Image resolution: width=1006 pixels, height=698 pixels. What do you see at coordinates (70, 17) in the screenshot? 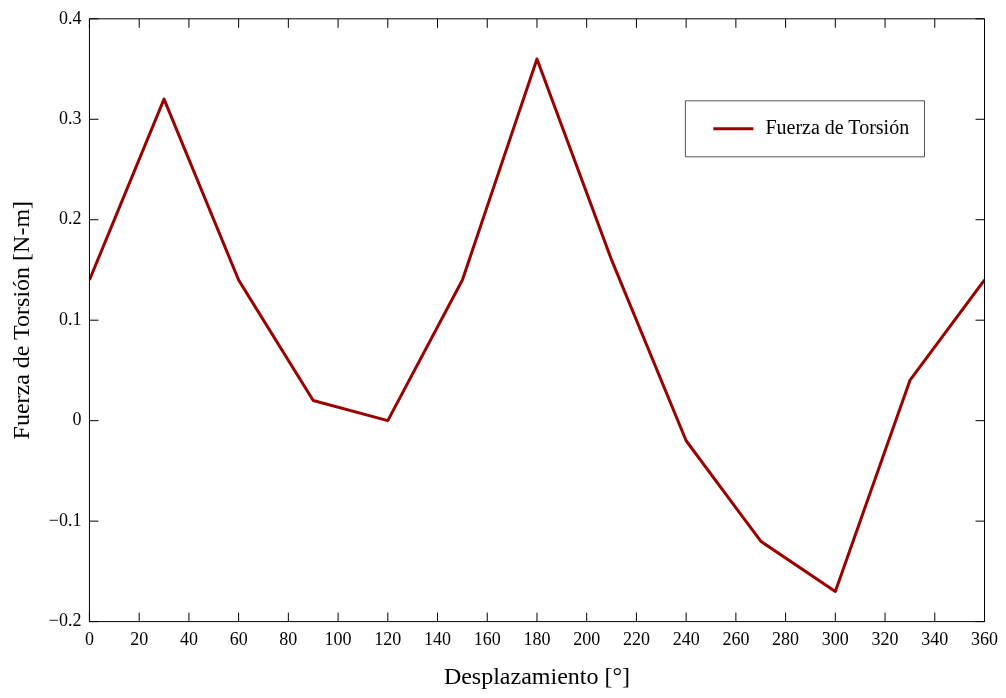
I see `y-tick-label: 0.4` at bounding box center [70, 17].